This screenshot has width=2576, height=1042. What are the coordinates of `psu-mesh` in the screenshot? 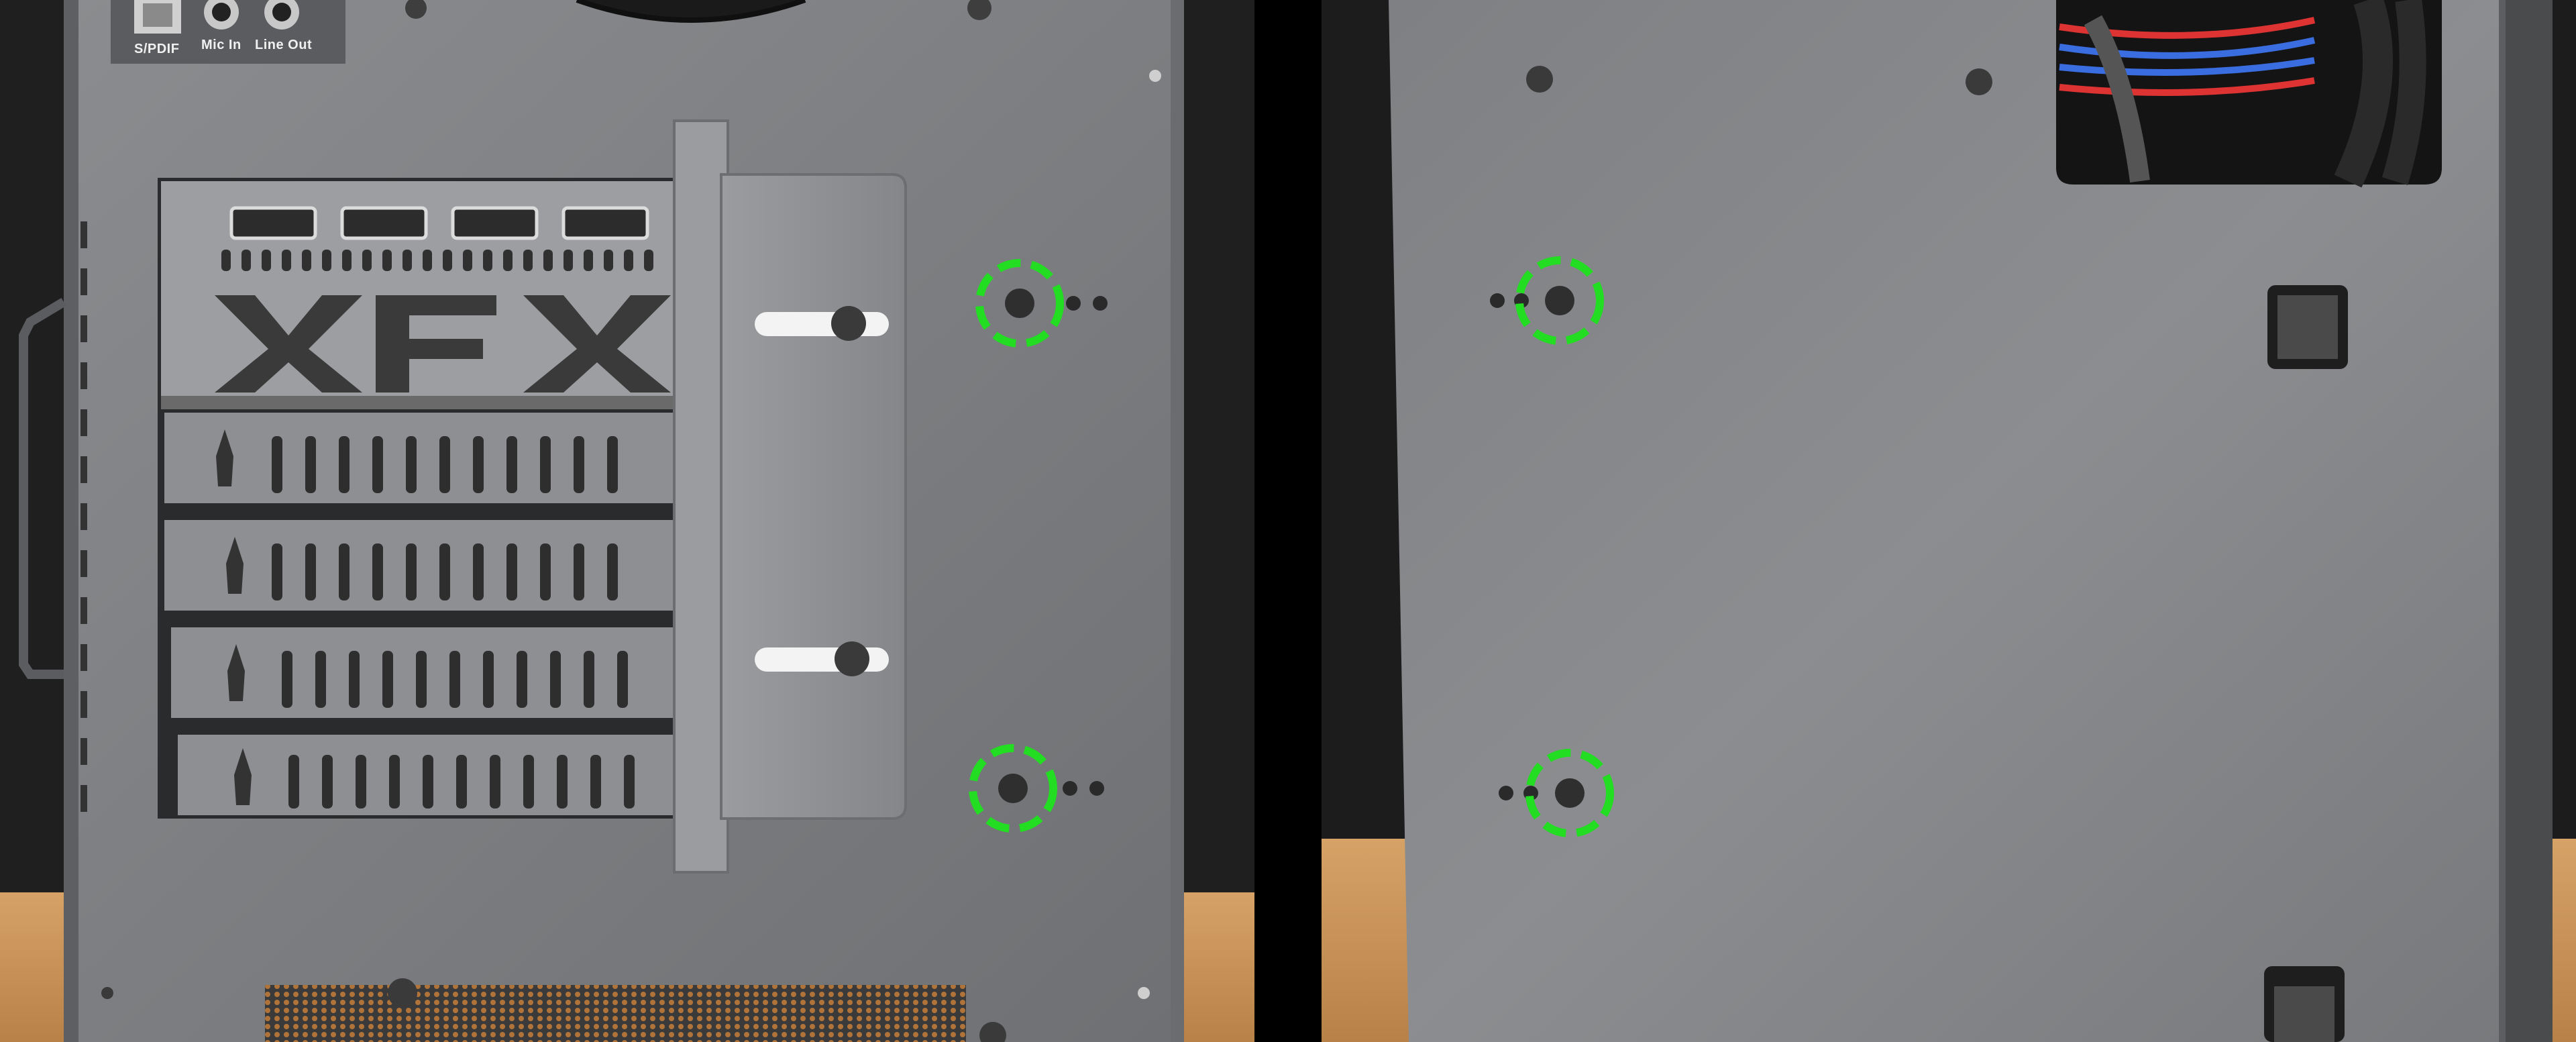 It's located at (615, 1013).